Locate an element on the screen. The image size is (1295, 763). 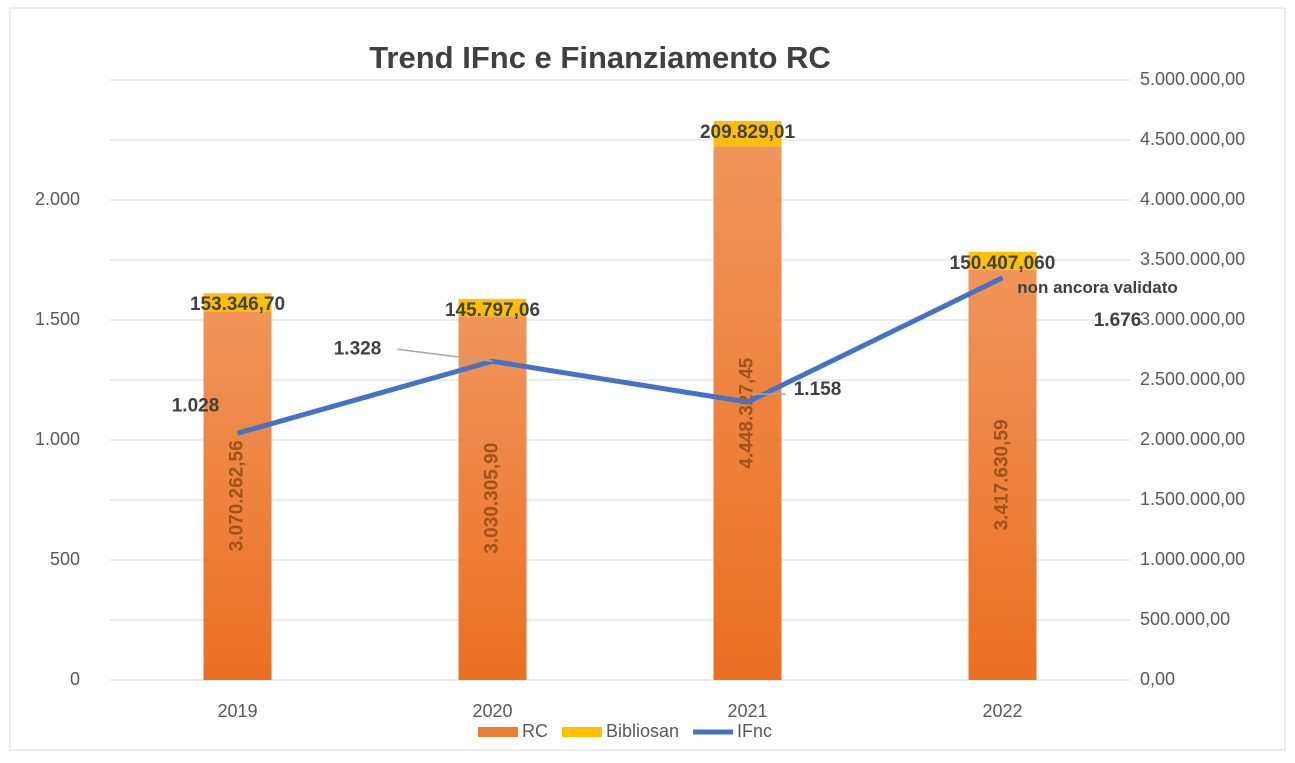
data-label: 150.407,060 is located at coordinates (1003, 263).